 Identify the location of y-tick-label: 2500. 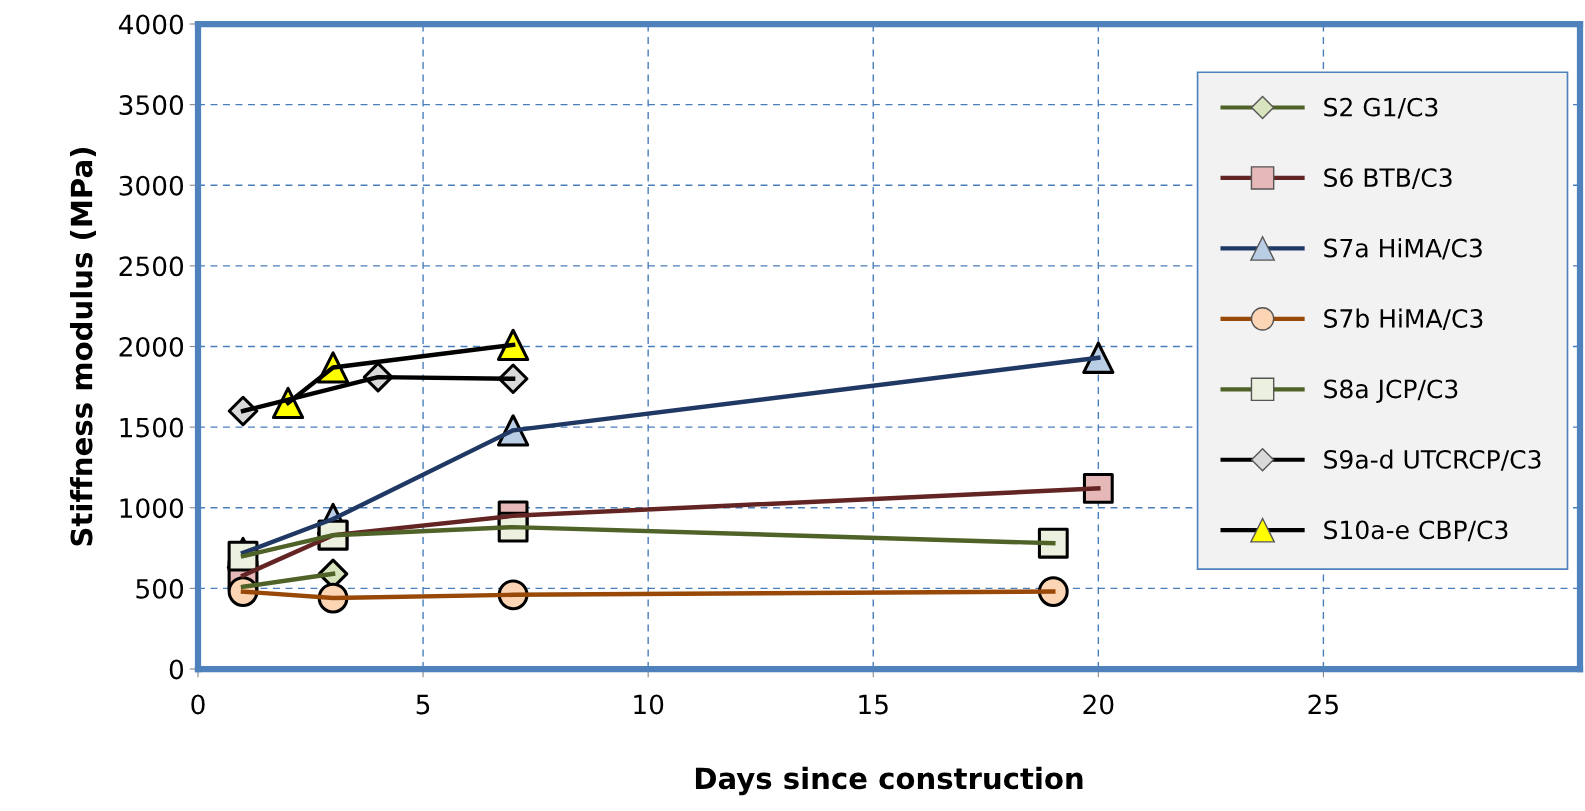
(151, 266).